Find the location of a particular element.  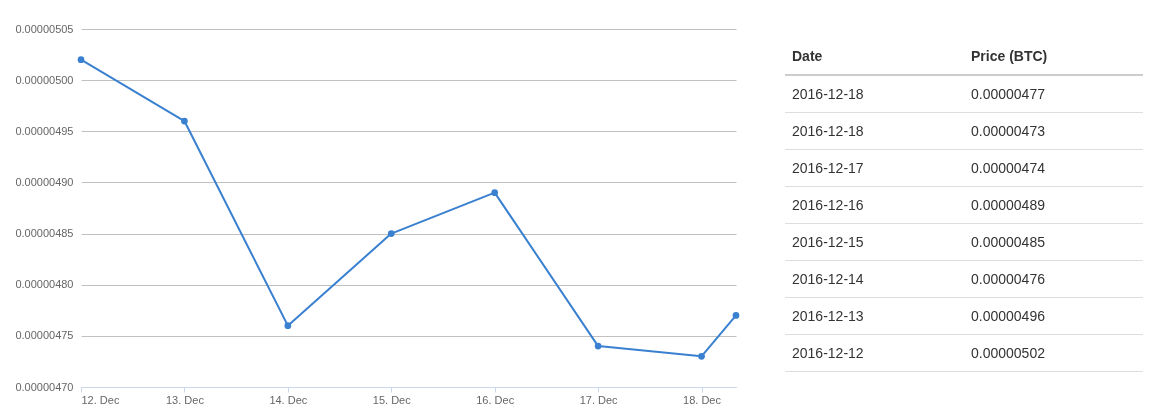

text: 2016-12-17 is located at coordinates (874, 168).